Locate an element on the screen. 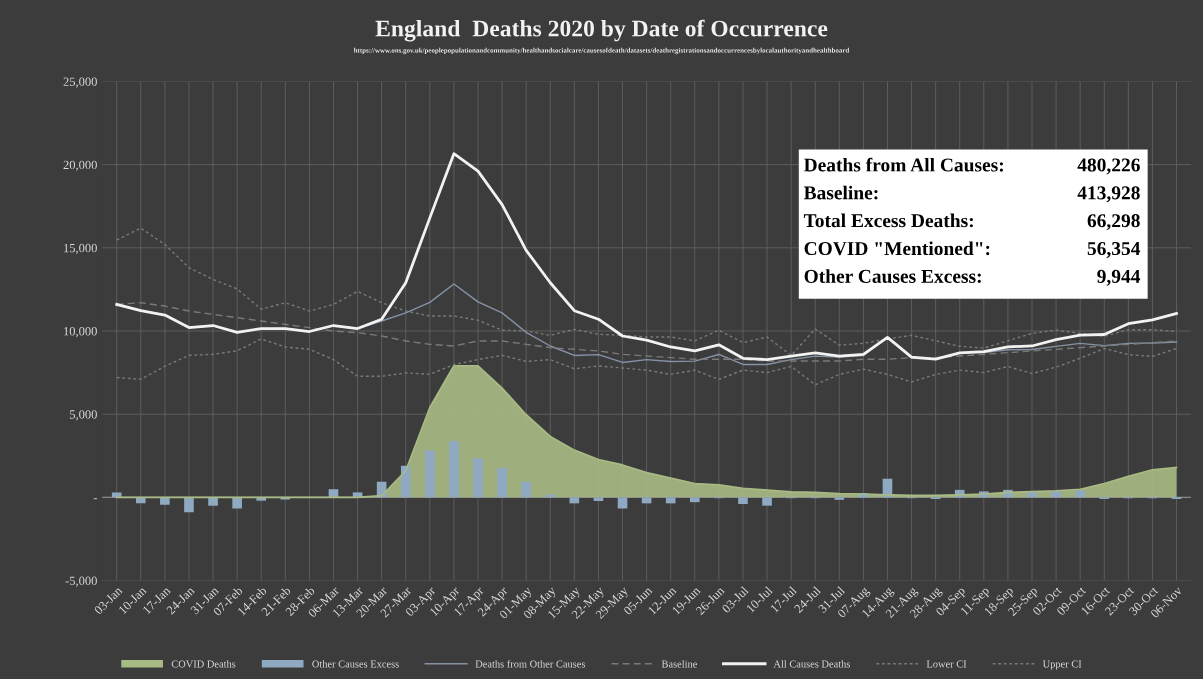 The height and width of the screenshot is (679, 1203). y-tick-label: 20,000 is located at coordinates (80, 165).